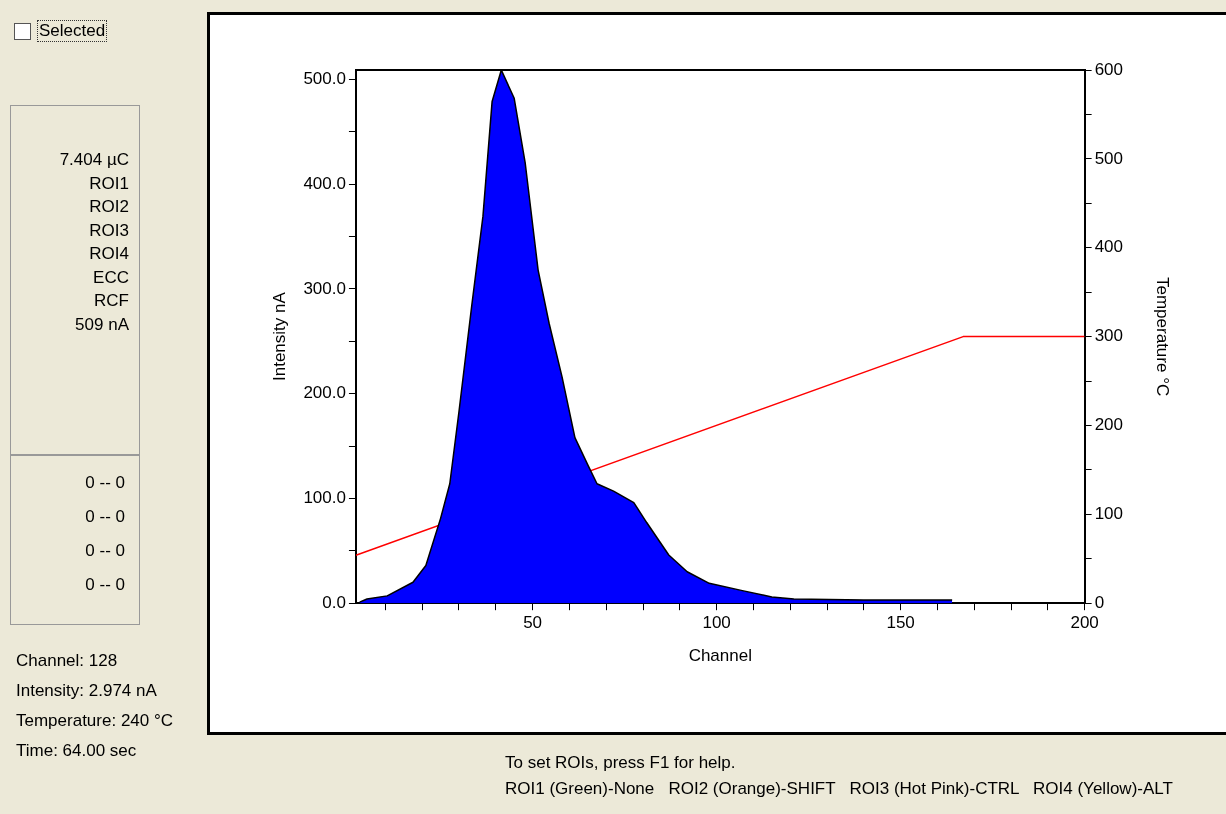 The height and width of the screenshot is (814, 1226). I want to click on x-tick-label: 200, so click(1084, 623).